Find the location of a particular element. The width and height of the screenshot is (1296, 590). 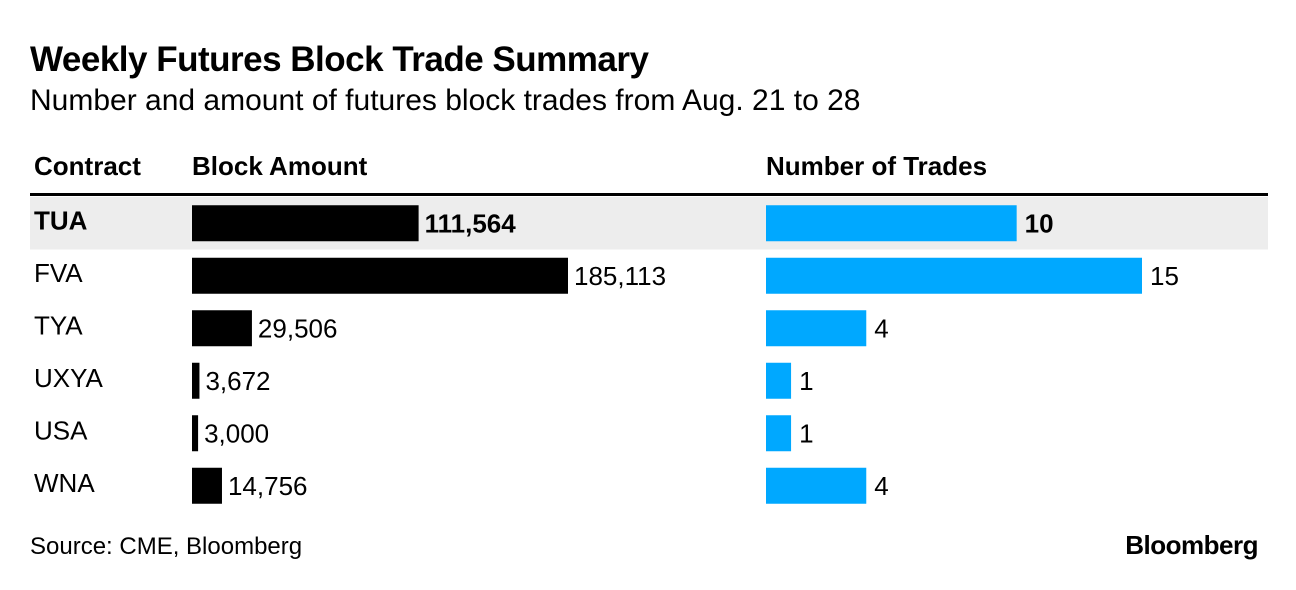

block-amount-value: 29,506 is located at coordinates (298, 328).